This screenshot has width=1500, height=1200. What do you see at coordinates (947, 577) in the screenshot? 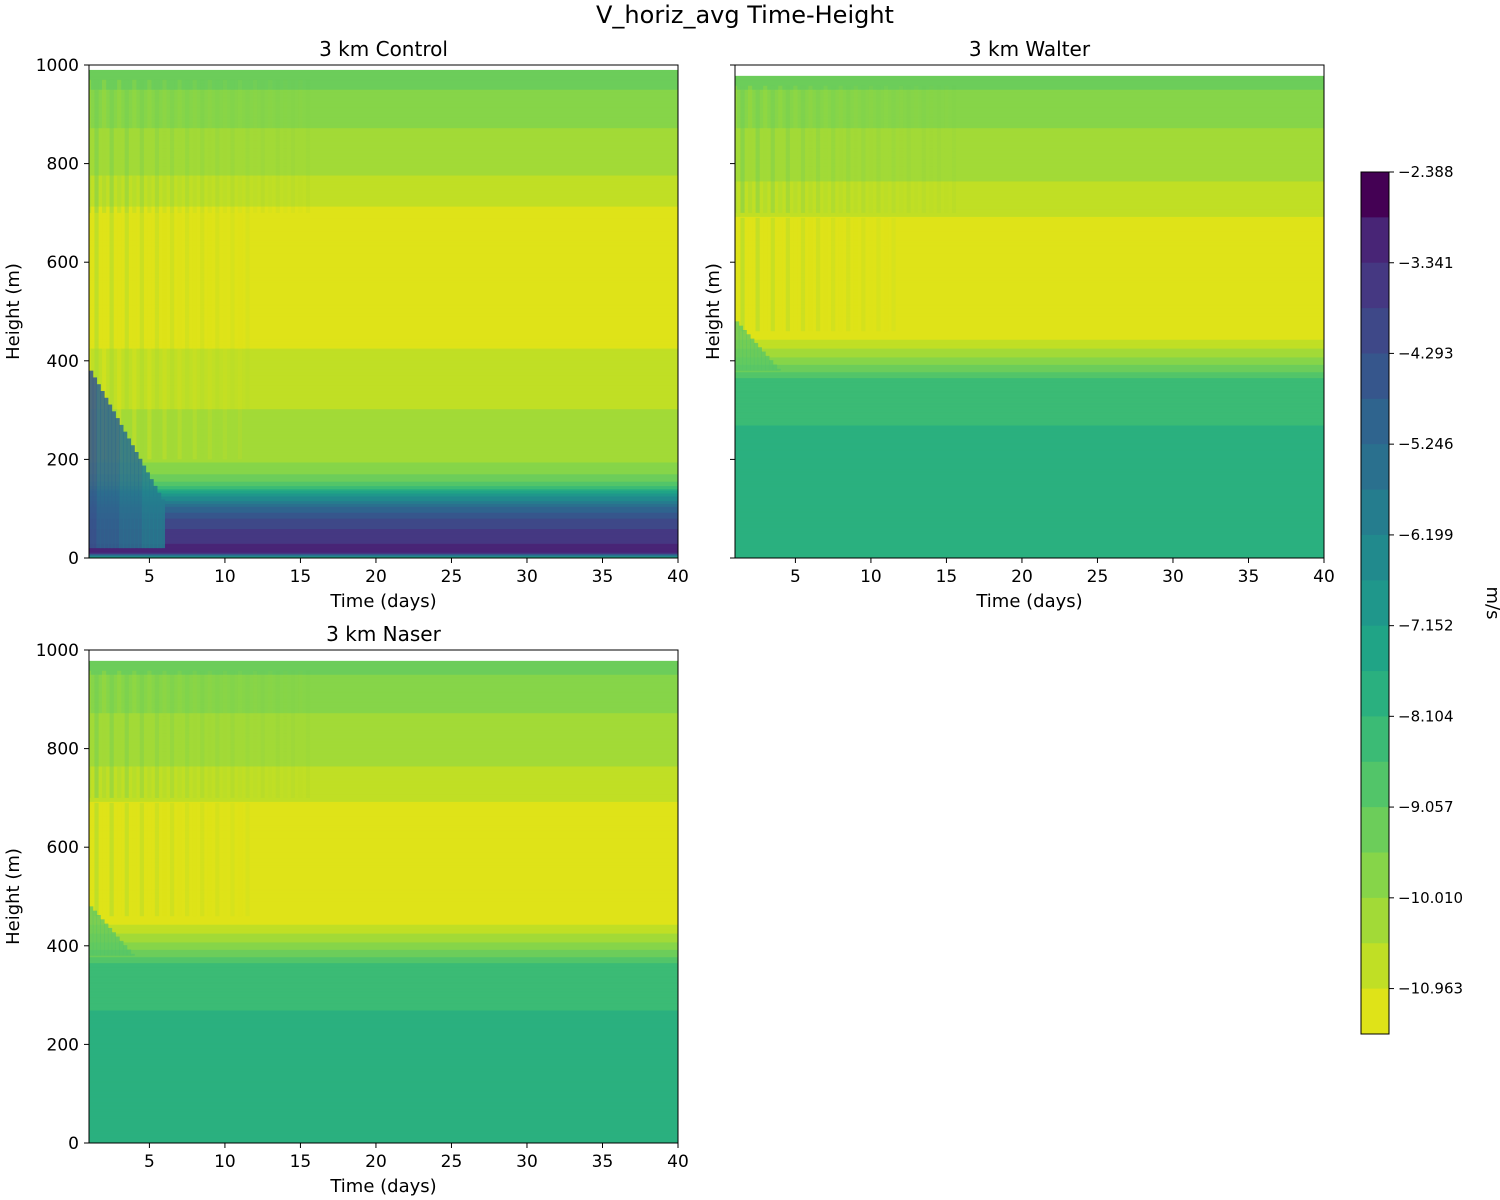
I see `x-tick-label: 15` at bounding box center [947, 577].